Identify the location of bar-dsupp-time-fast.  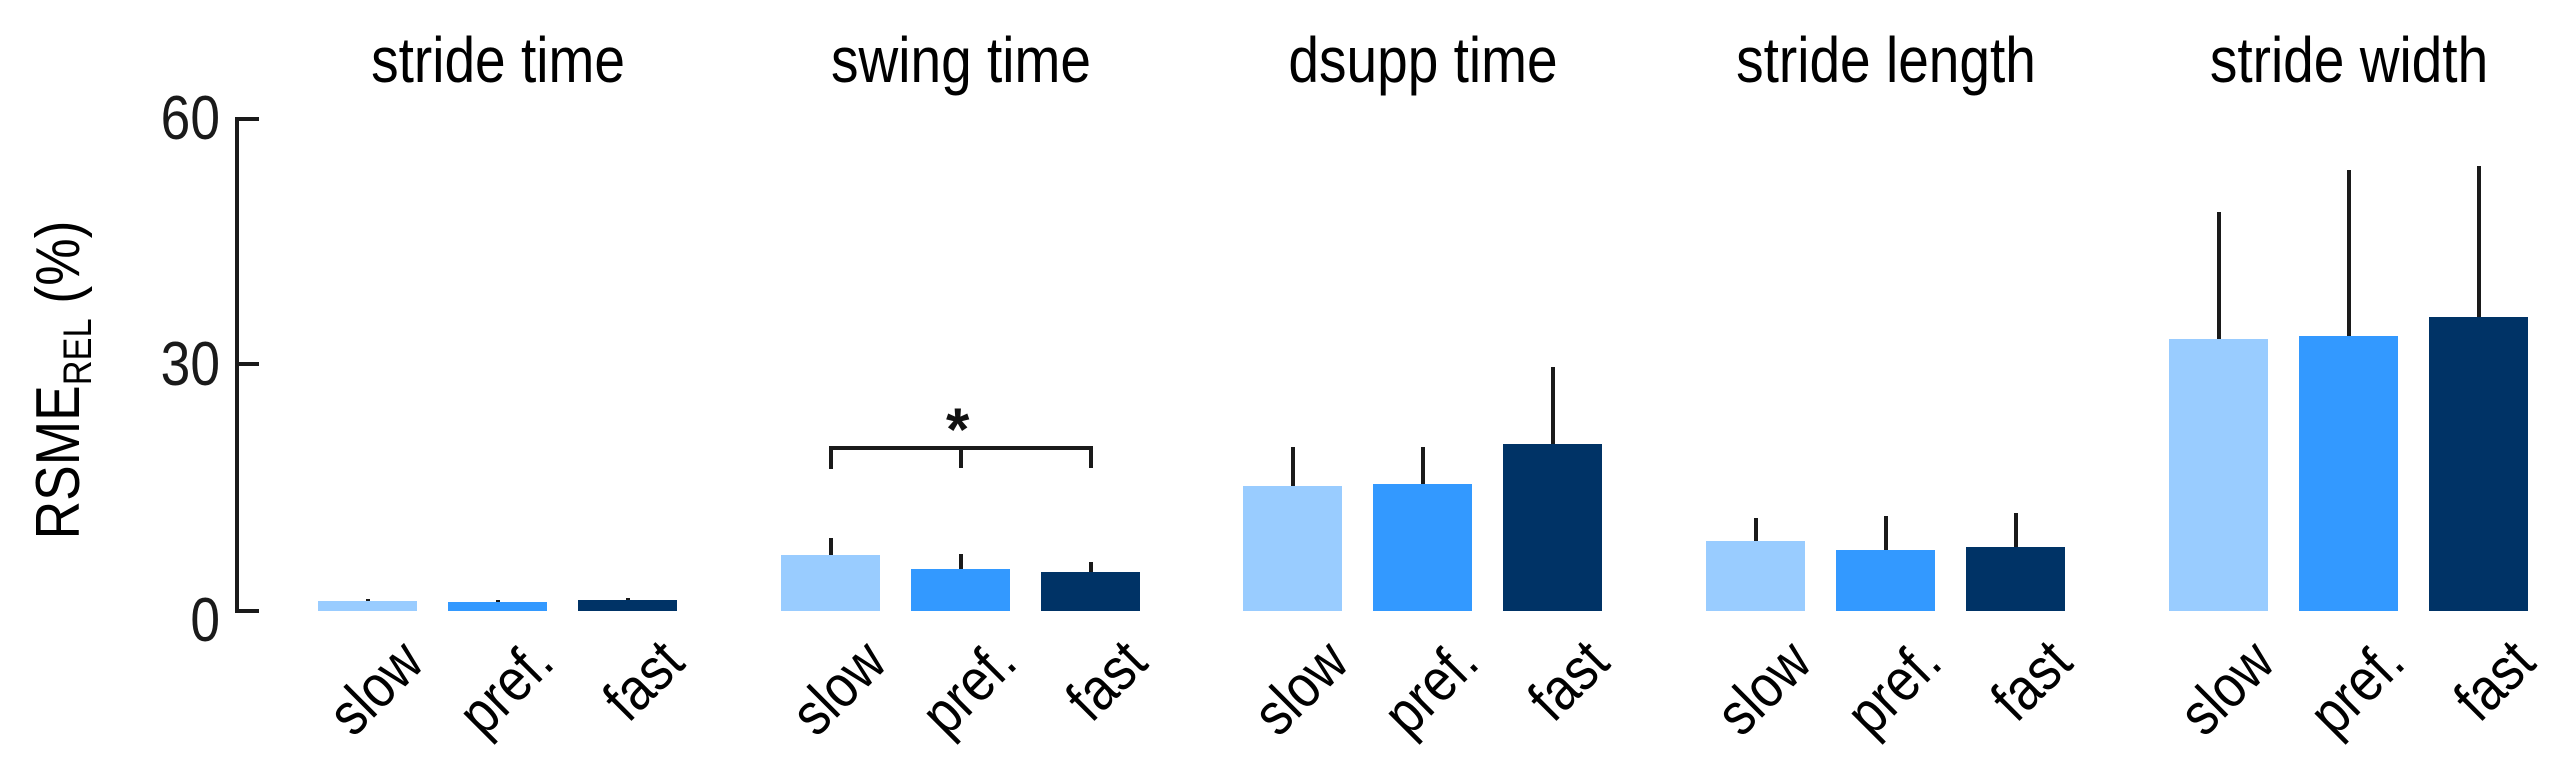
(1552, 527).